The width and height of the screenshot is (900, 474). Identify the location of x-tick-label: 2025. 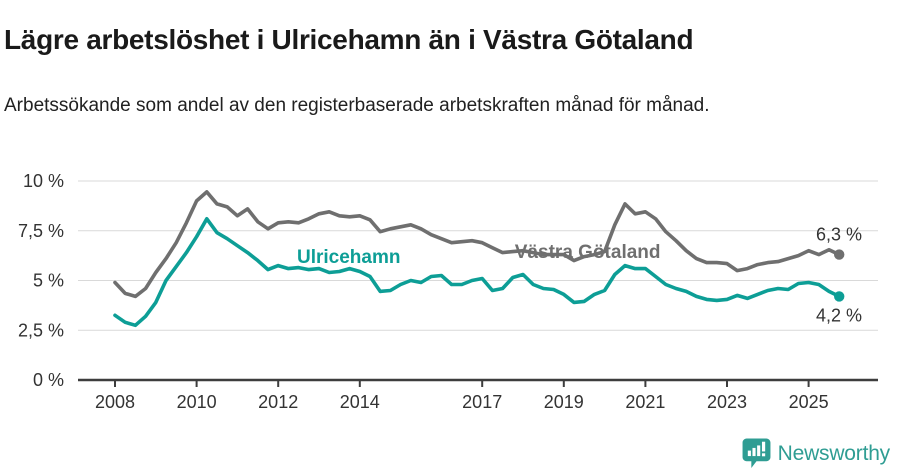
(809, 402).